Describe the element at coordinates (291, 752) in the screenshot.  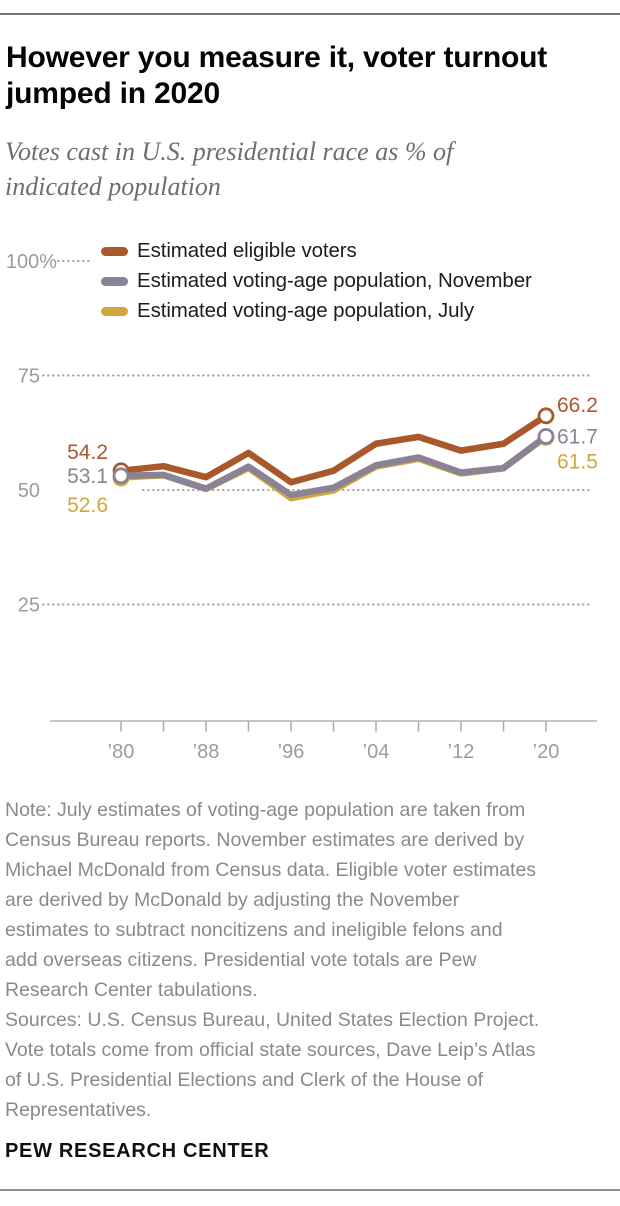
I see `x-tick-label-1996: ’96` at that location.